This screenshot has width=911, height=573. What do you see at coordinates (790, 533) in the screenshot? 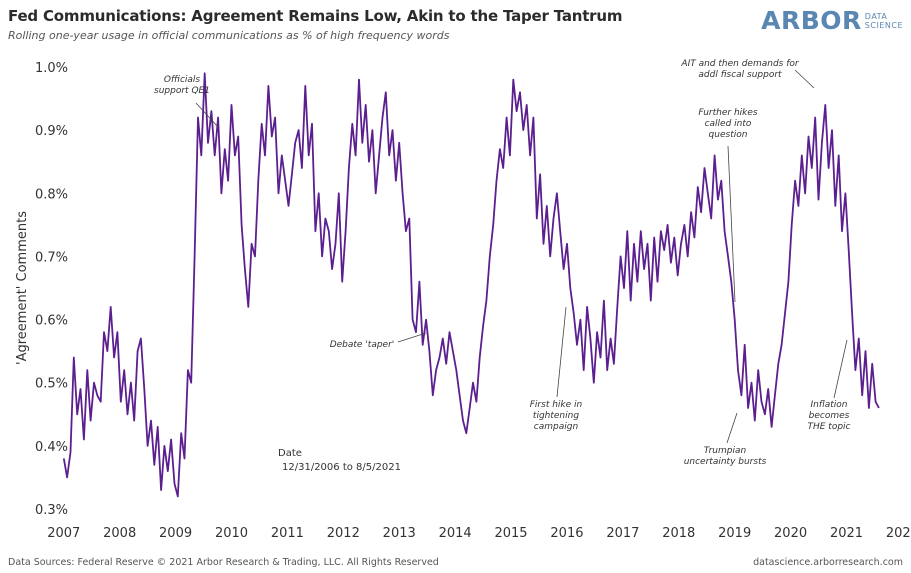
I see `x-tick-label: 2020` at bounding box center [790, 533].